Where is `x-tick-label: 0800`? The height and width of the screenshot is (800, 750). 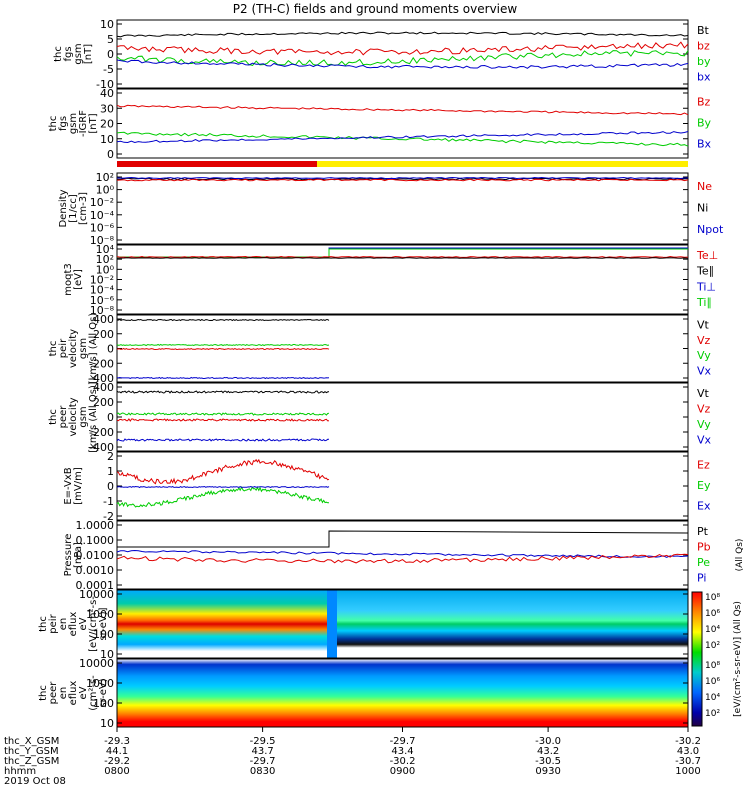 x-tick-label: 0800 is located at coordinates (116, 771).